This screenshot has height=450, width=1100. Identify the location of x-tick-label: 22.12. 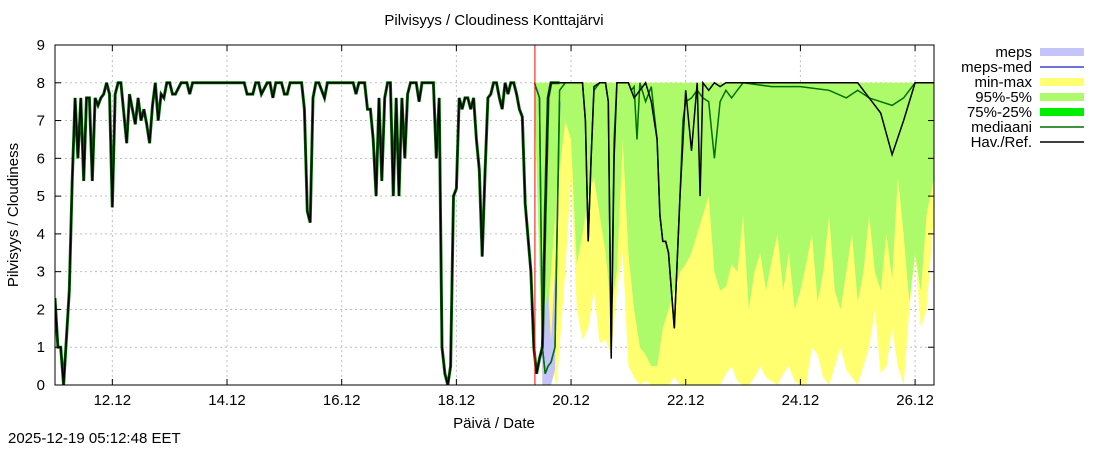
(686, 400).